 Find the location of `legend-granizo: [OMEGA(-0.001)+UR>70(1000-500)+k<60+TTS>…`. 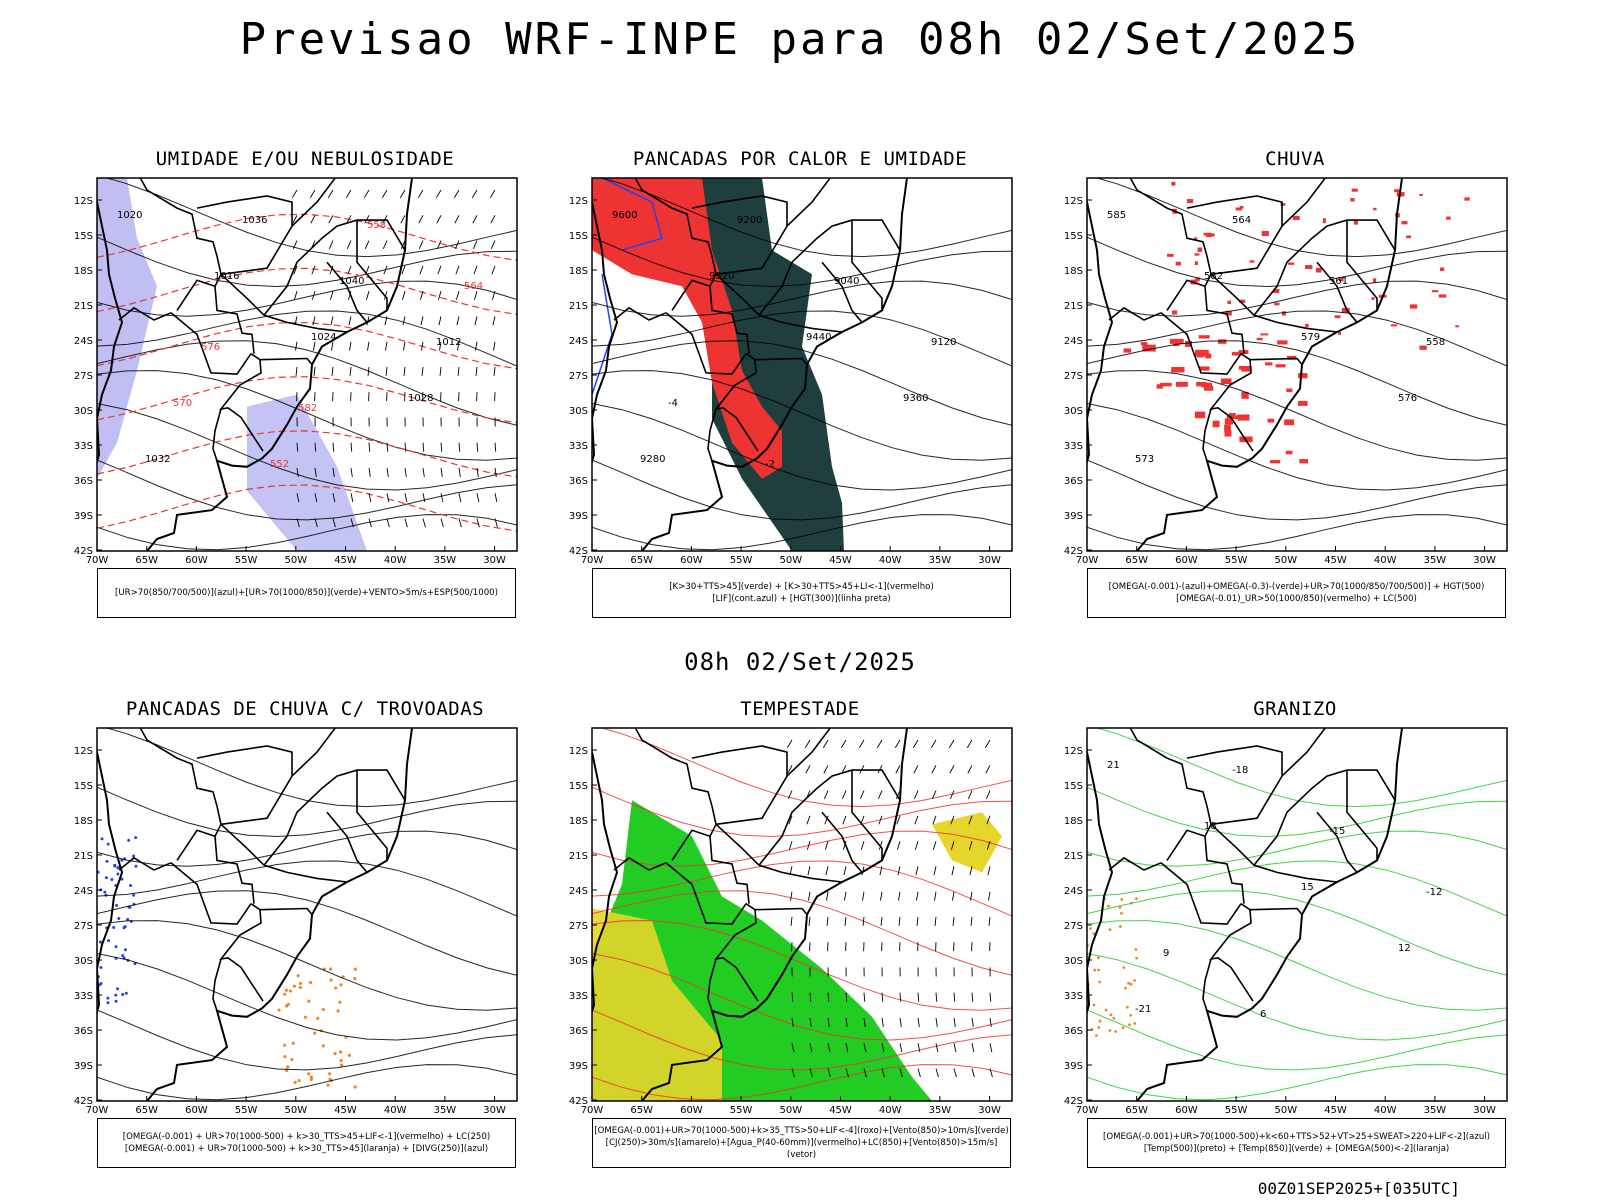

legend-granizo: [OMEGA(-0.001)+UR>70(1000-500)+k<60+TTS>… is located at coordinates (1296, 1143).